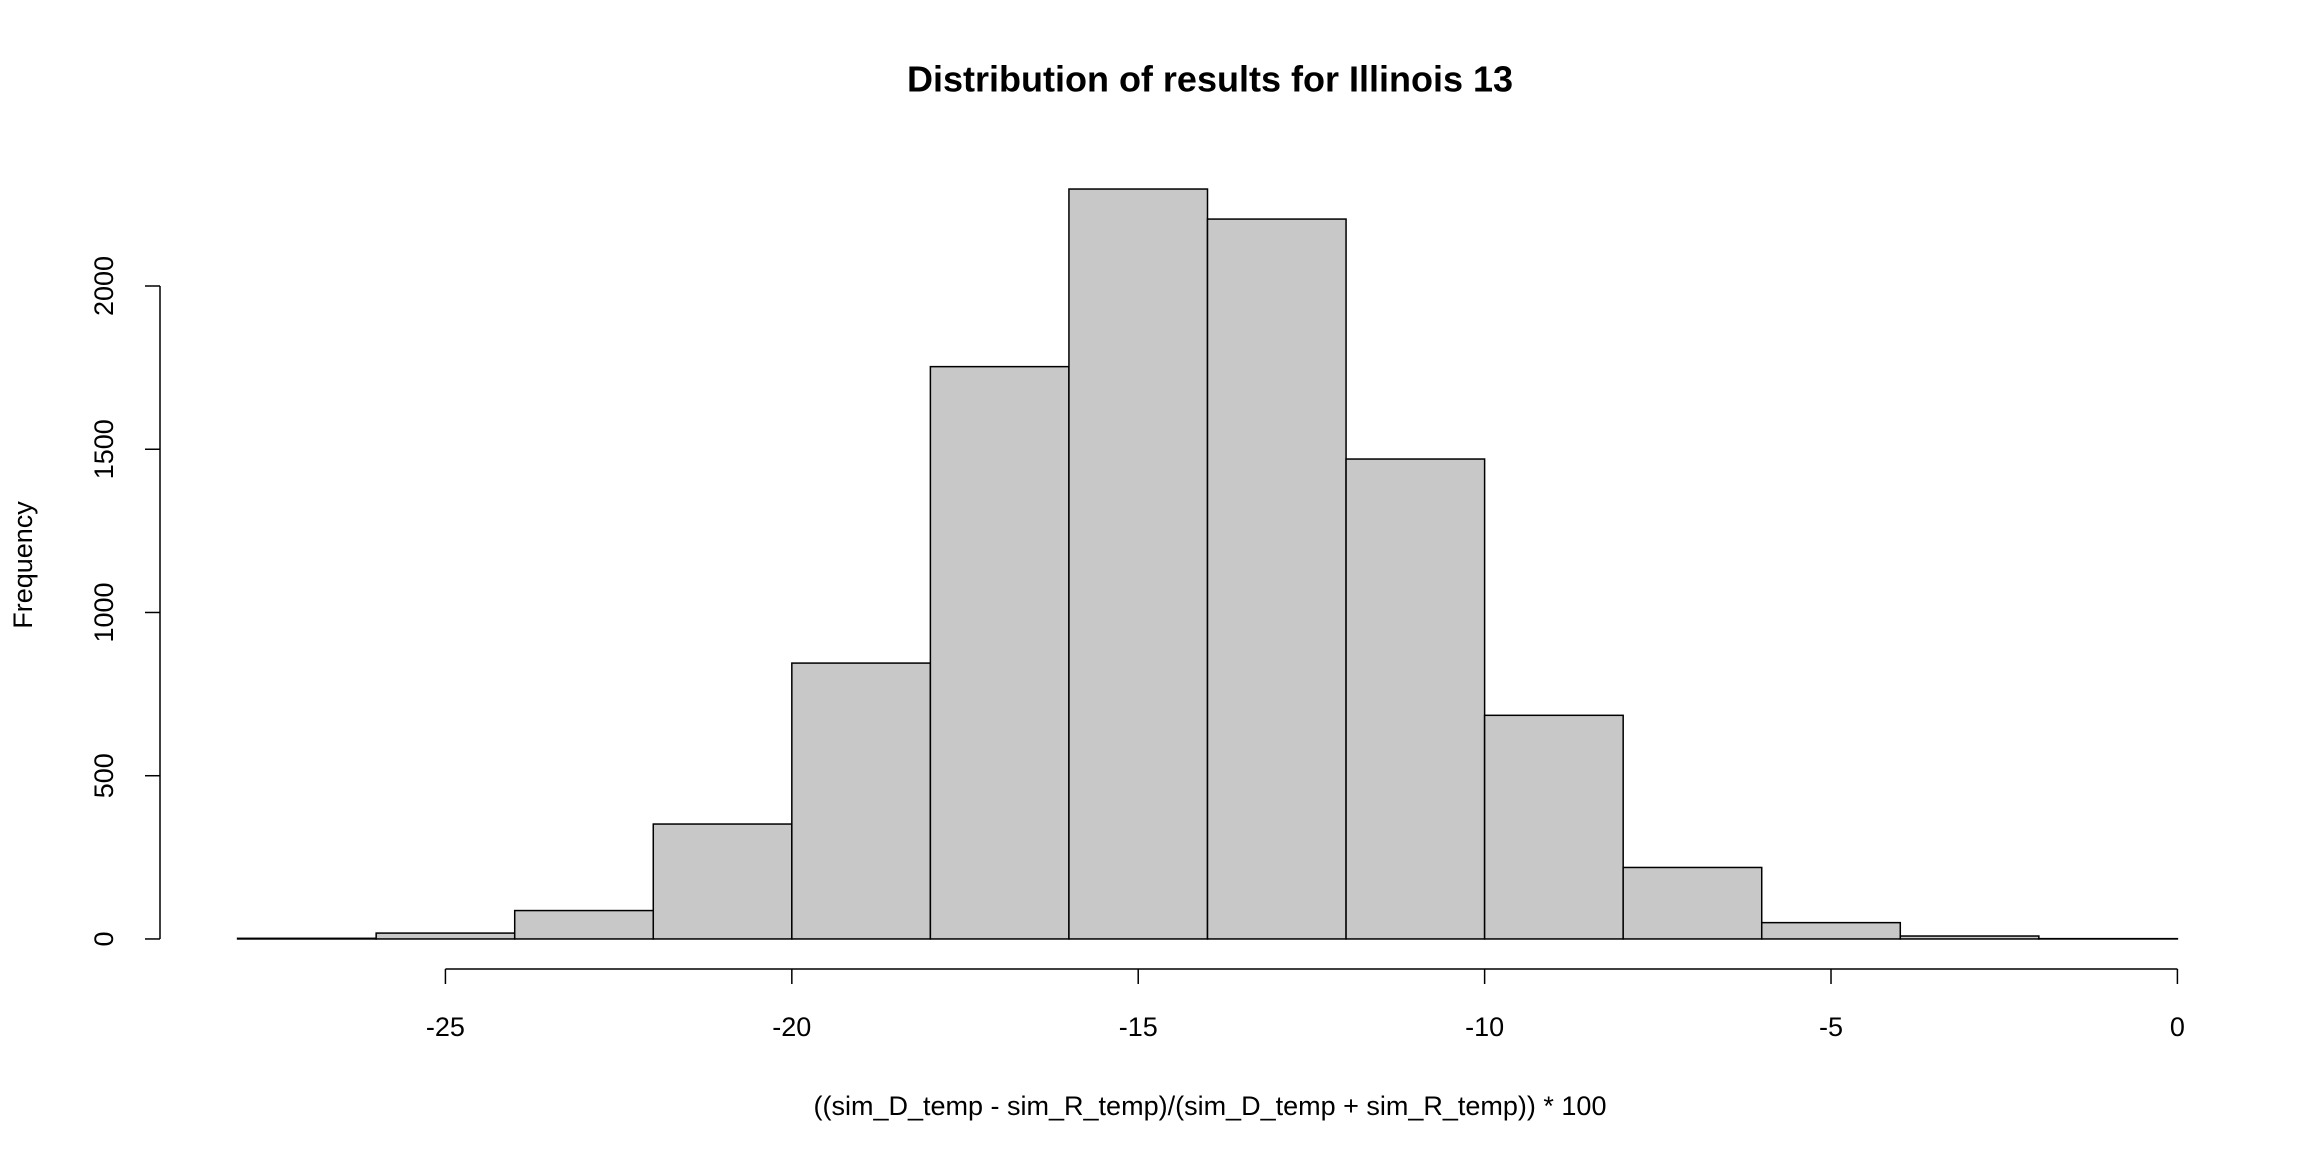 The height and width of the screenshot is (1152, 2304). What do you see at coordinates (104, 449) in the screenshot?
I see `y-tick-label: 1500` at bounding box center [104, 449].